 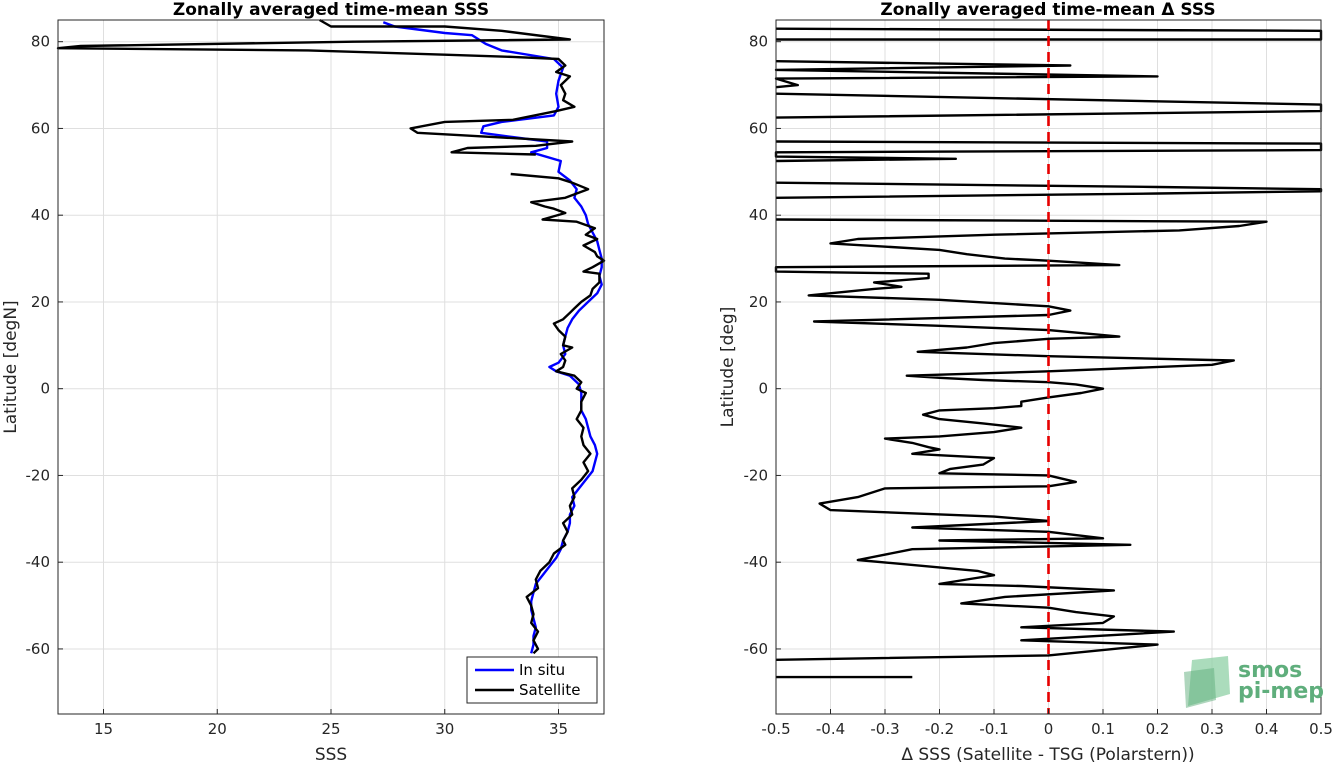 I want to click on right-ytick-label-2: -20, so click(x=756, y=475).